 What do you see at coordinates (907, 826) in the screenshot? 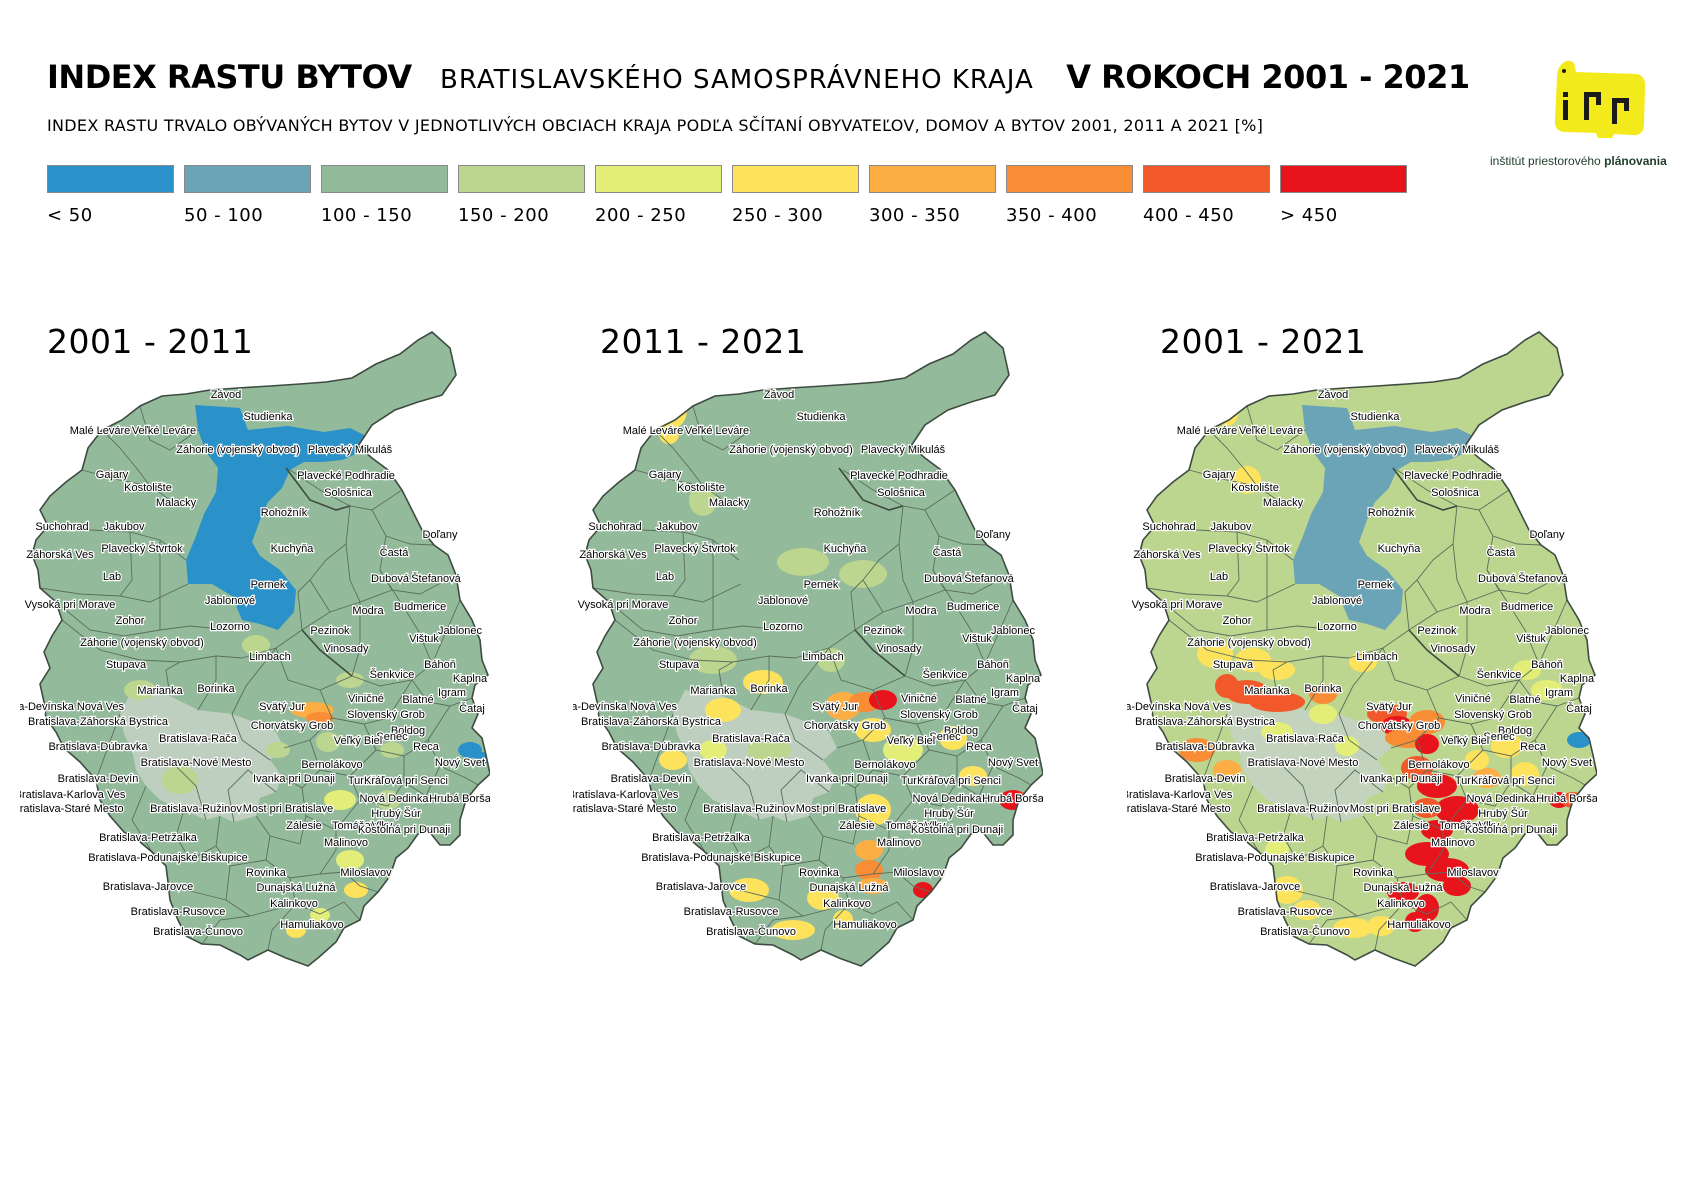
I see `place-label: Tomášov` at bounding box center [907, 826].